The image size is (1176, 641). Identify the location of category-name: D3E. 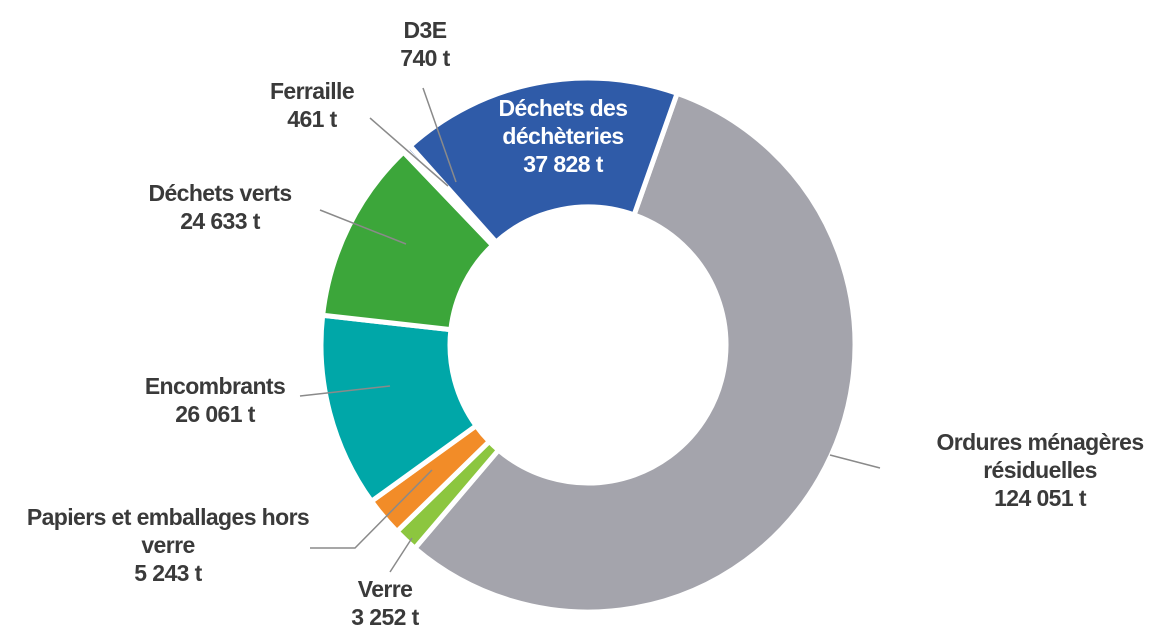
(425, 30).